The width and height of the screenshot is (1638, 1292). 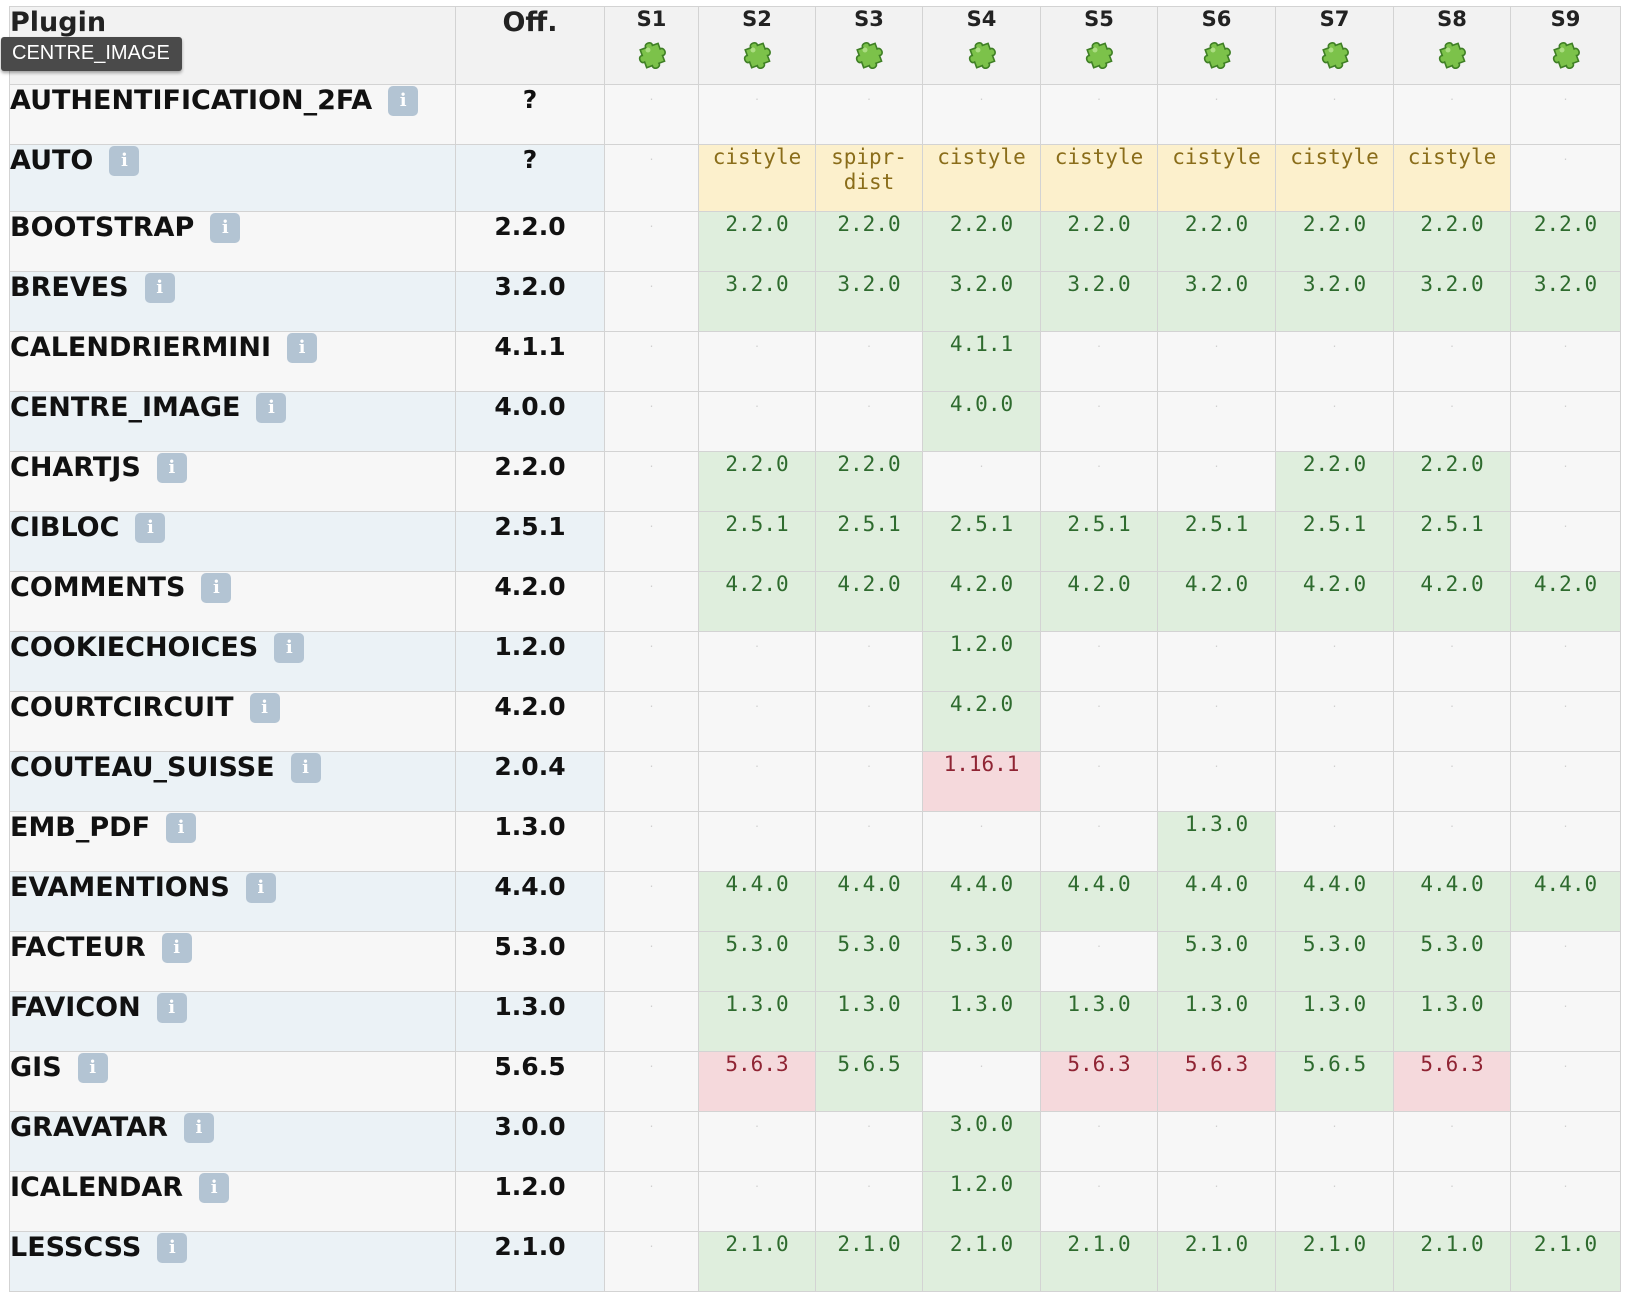 I want to click on official-column-header: Off., so click(x=530, y=45).